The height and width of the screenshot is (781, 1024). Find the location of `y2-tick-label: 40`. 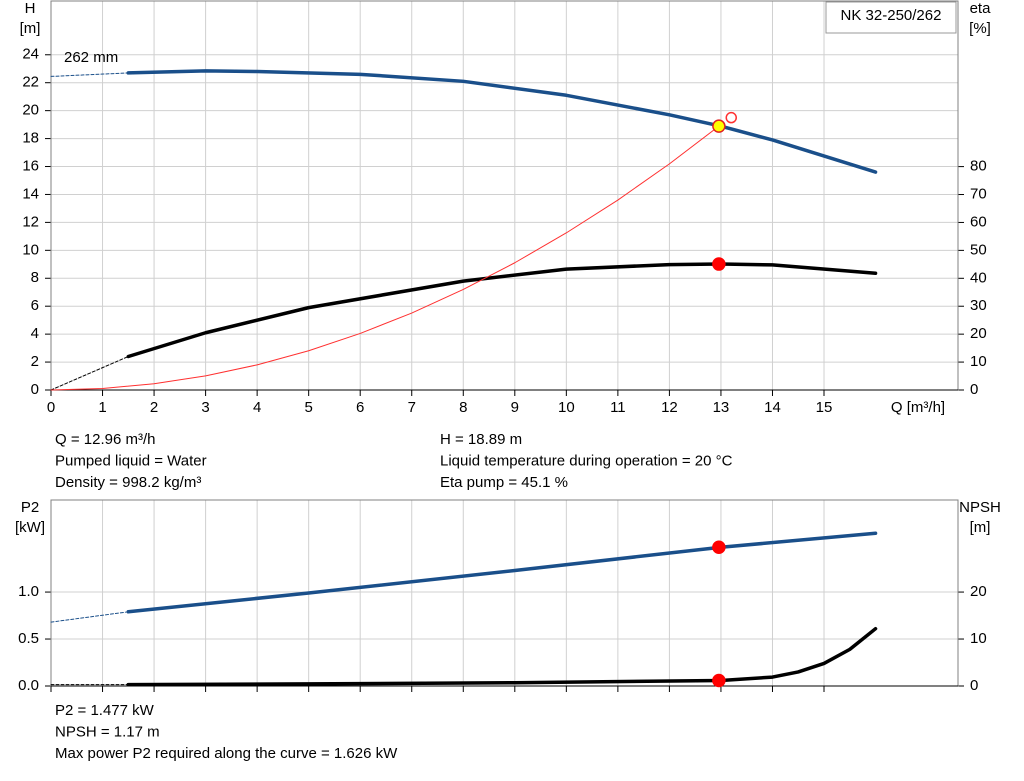

y2-tick-label: 40 is located at coordinates (978, 277).